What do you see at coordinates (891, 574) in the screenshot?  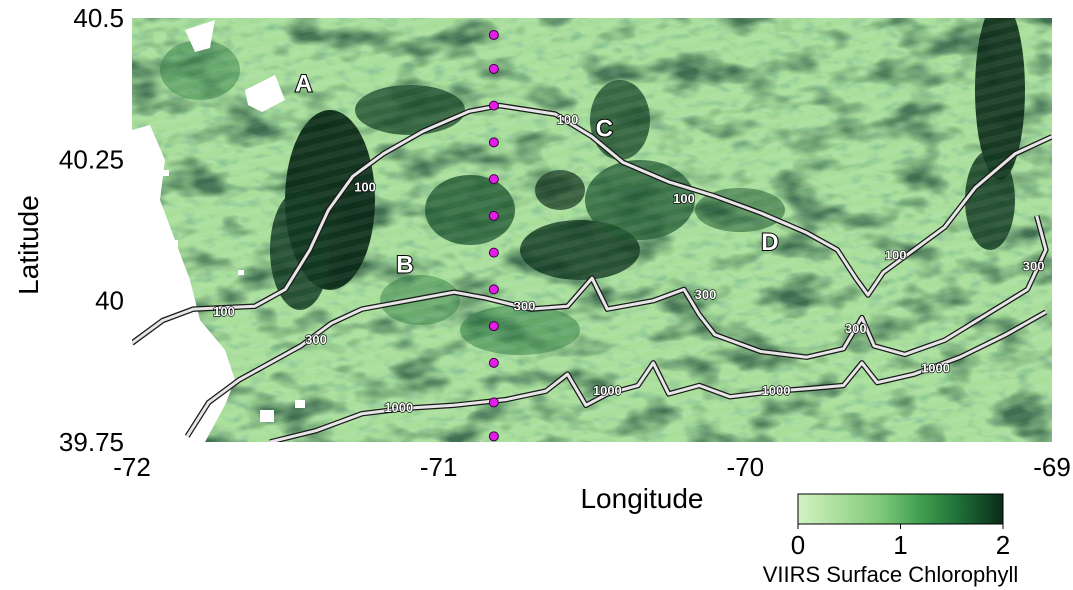 I see `colorbar-title: VIIRS Surface Chlorophyll` at bounding box center [891, 574].